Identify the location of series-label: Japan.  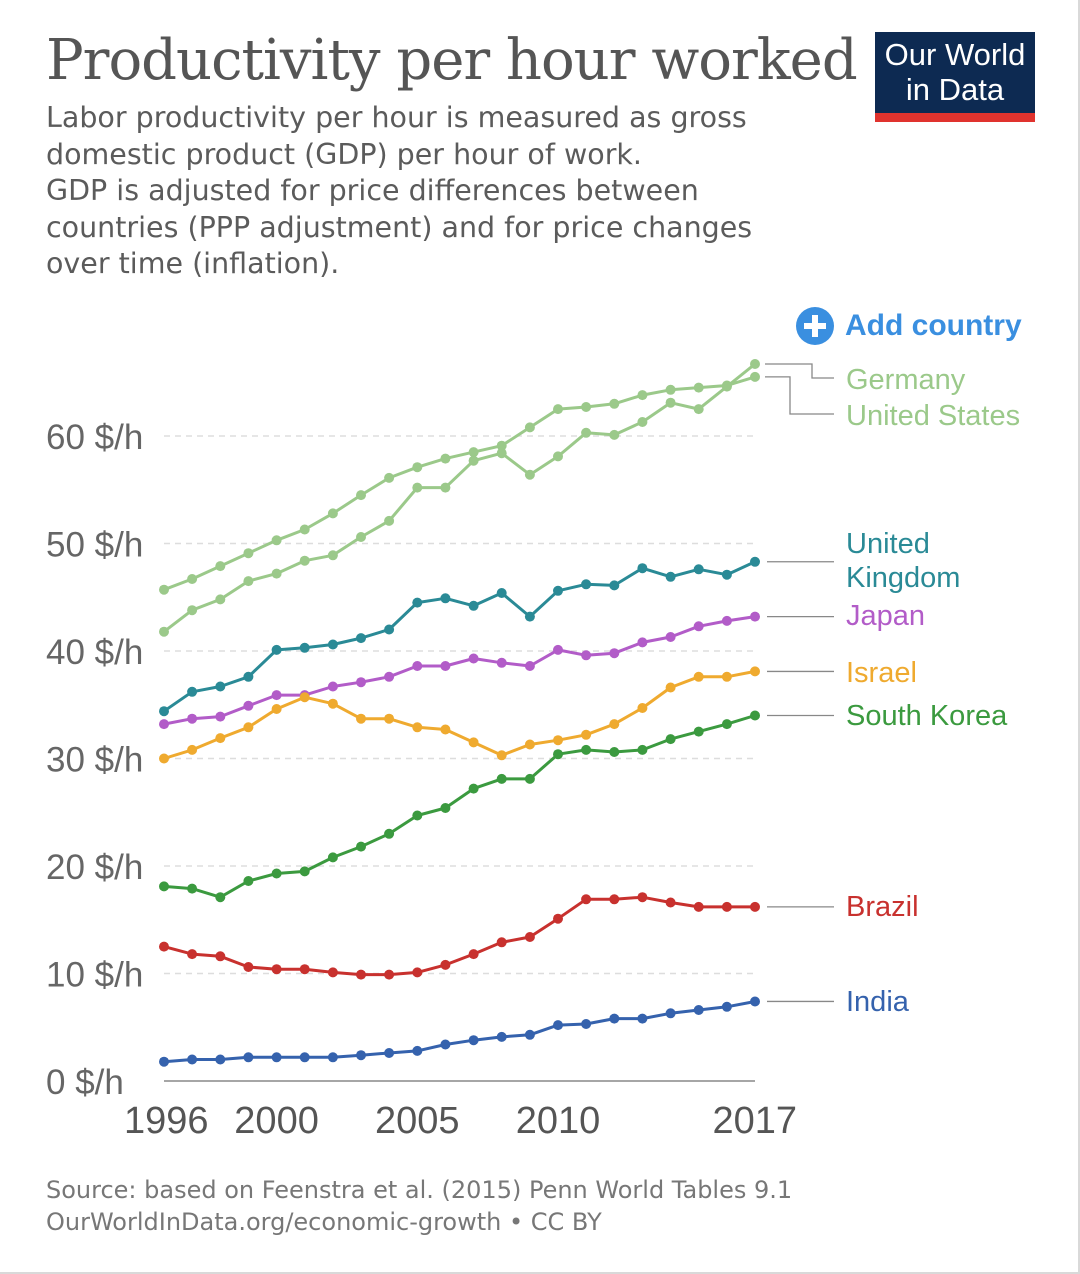
(885, 616).